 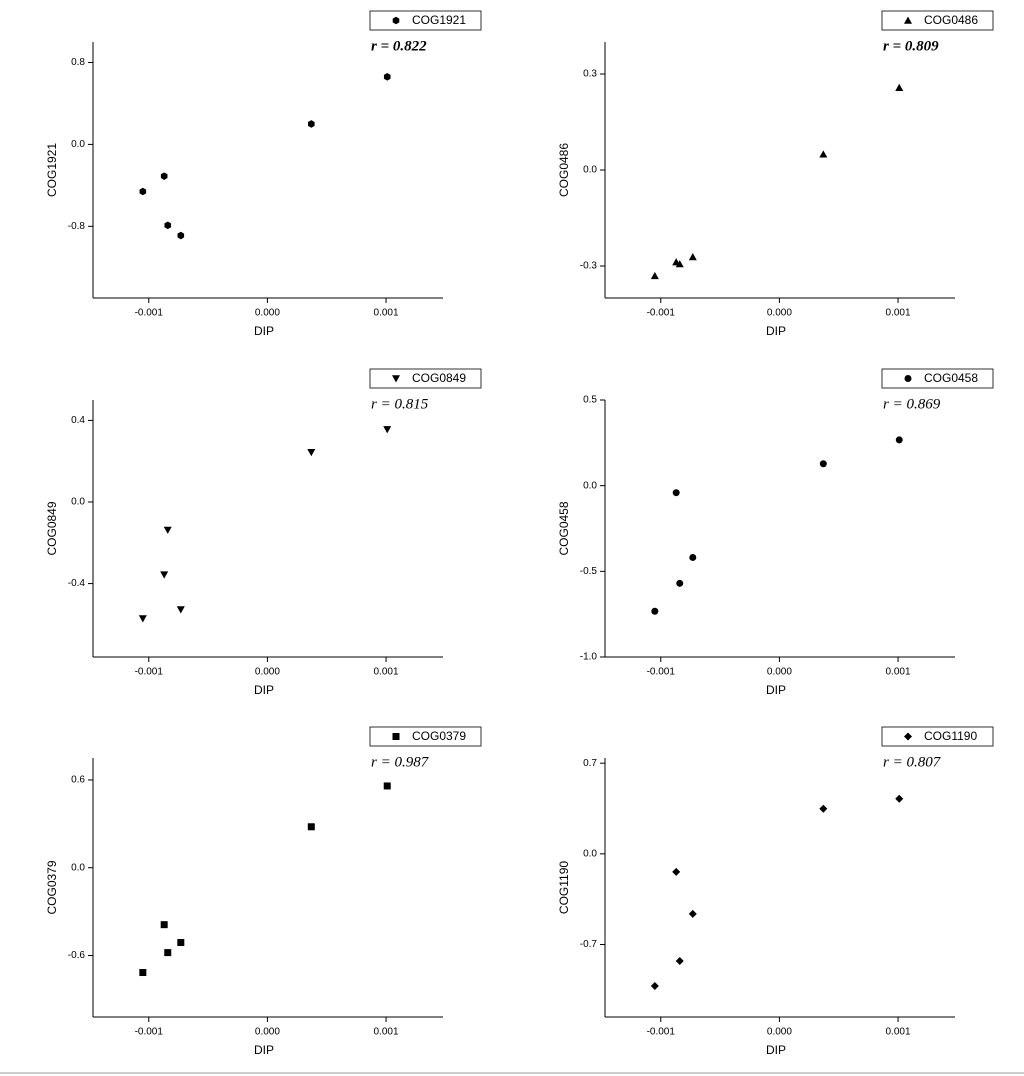 I want to click on legend-label: COG1190, so click(x=950, y=736).